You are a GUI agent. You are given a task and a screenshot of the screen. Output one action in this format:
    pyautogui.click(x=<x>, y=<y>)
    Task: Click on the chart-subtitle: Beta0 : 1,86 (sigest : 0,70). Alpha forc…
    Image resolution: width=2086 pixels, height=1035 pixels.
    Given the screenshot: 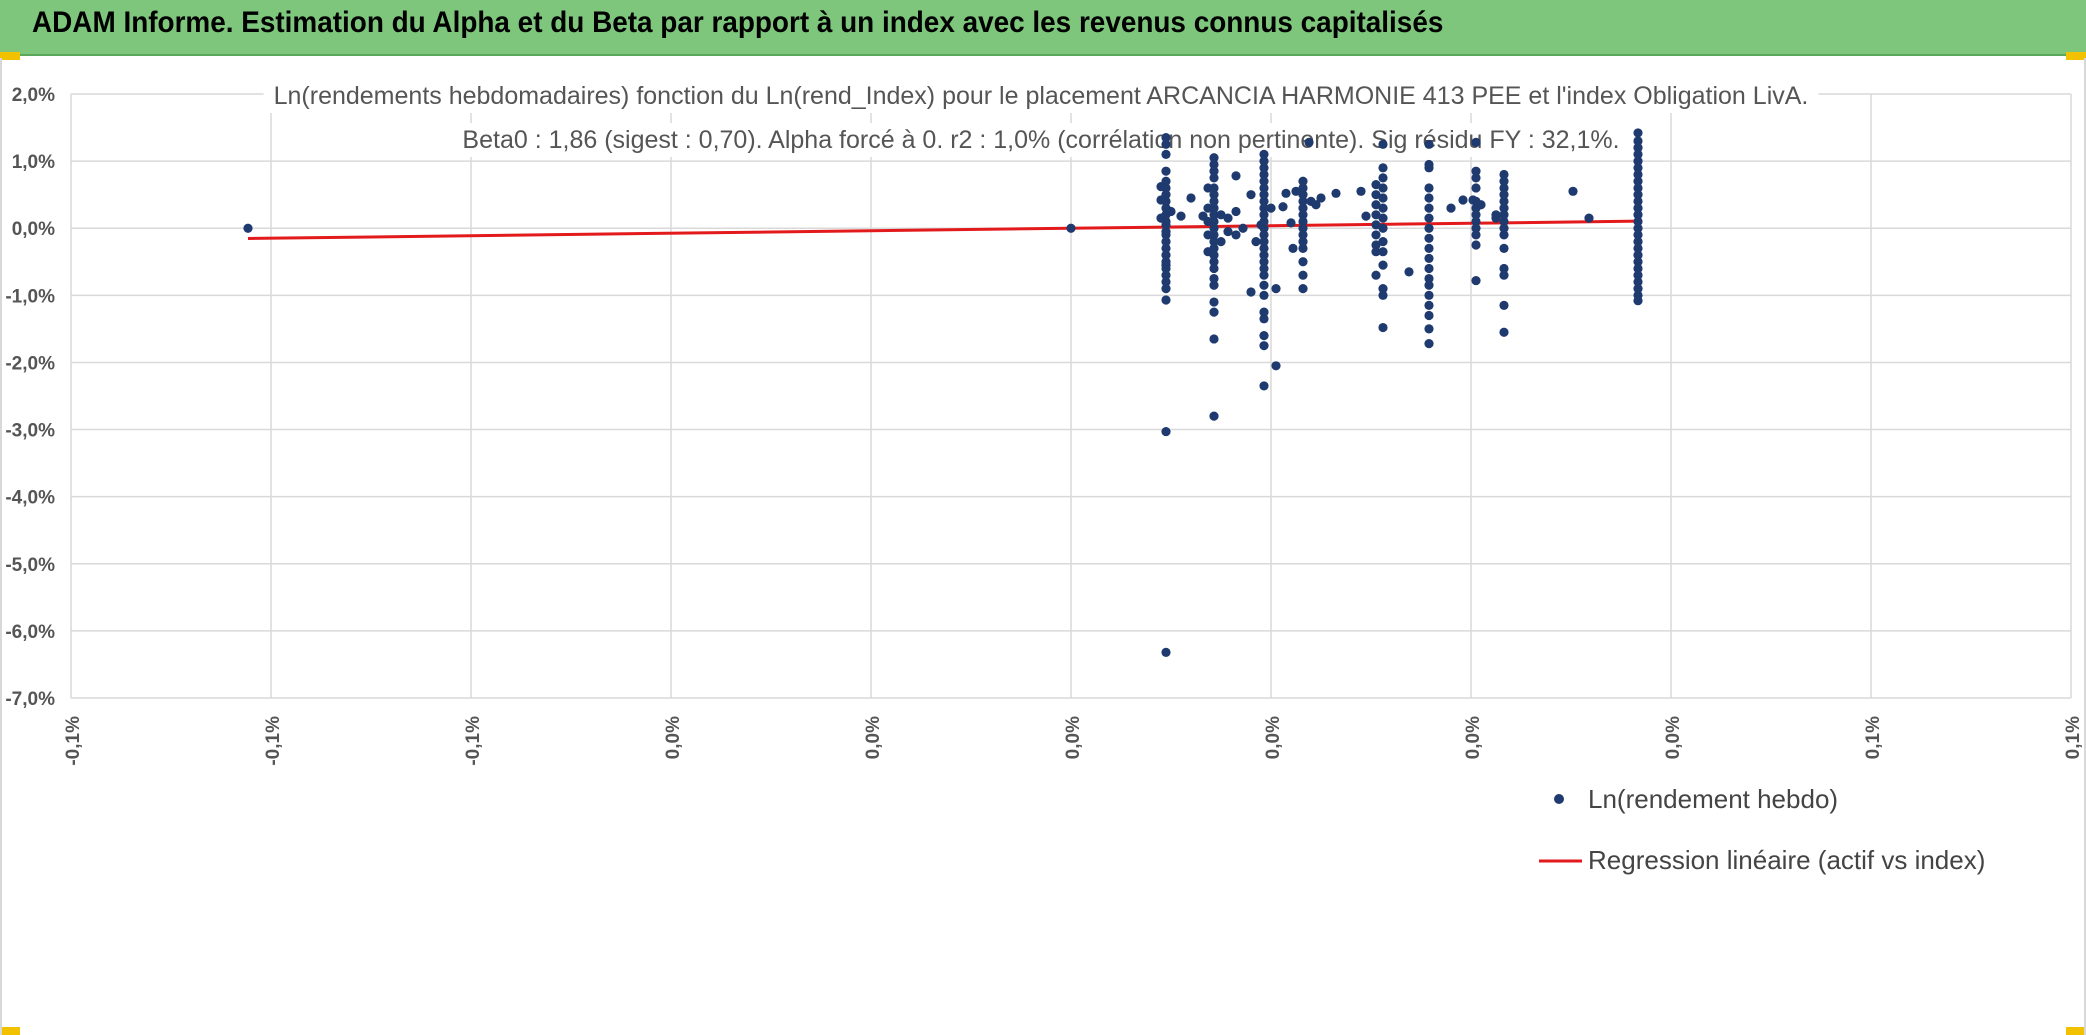 What is the action you would take?
    pyautogui.click(x=1040, y=140)
    